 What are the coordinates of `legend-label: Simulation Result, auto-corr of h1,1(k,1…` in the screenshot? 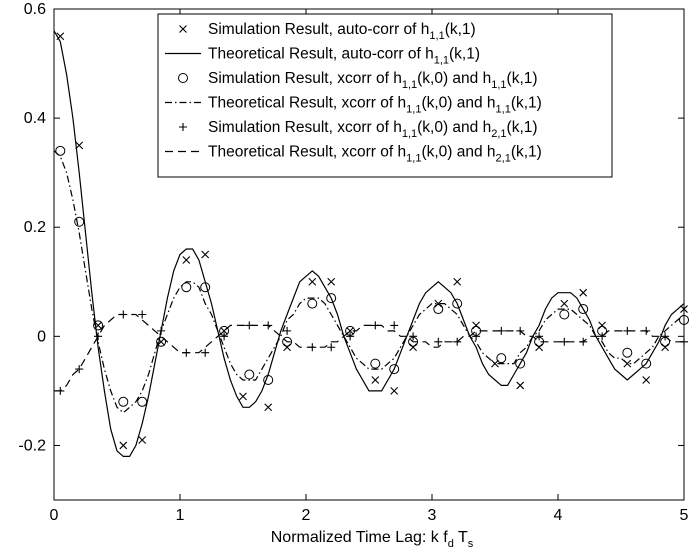 It's located at (342, 31).